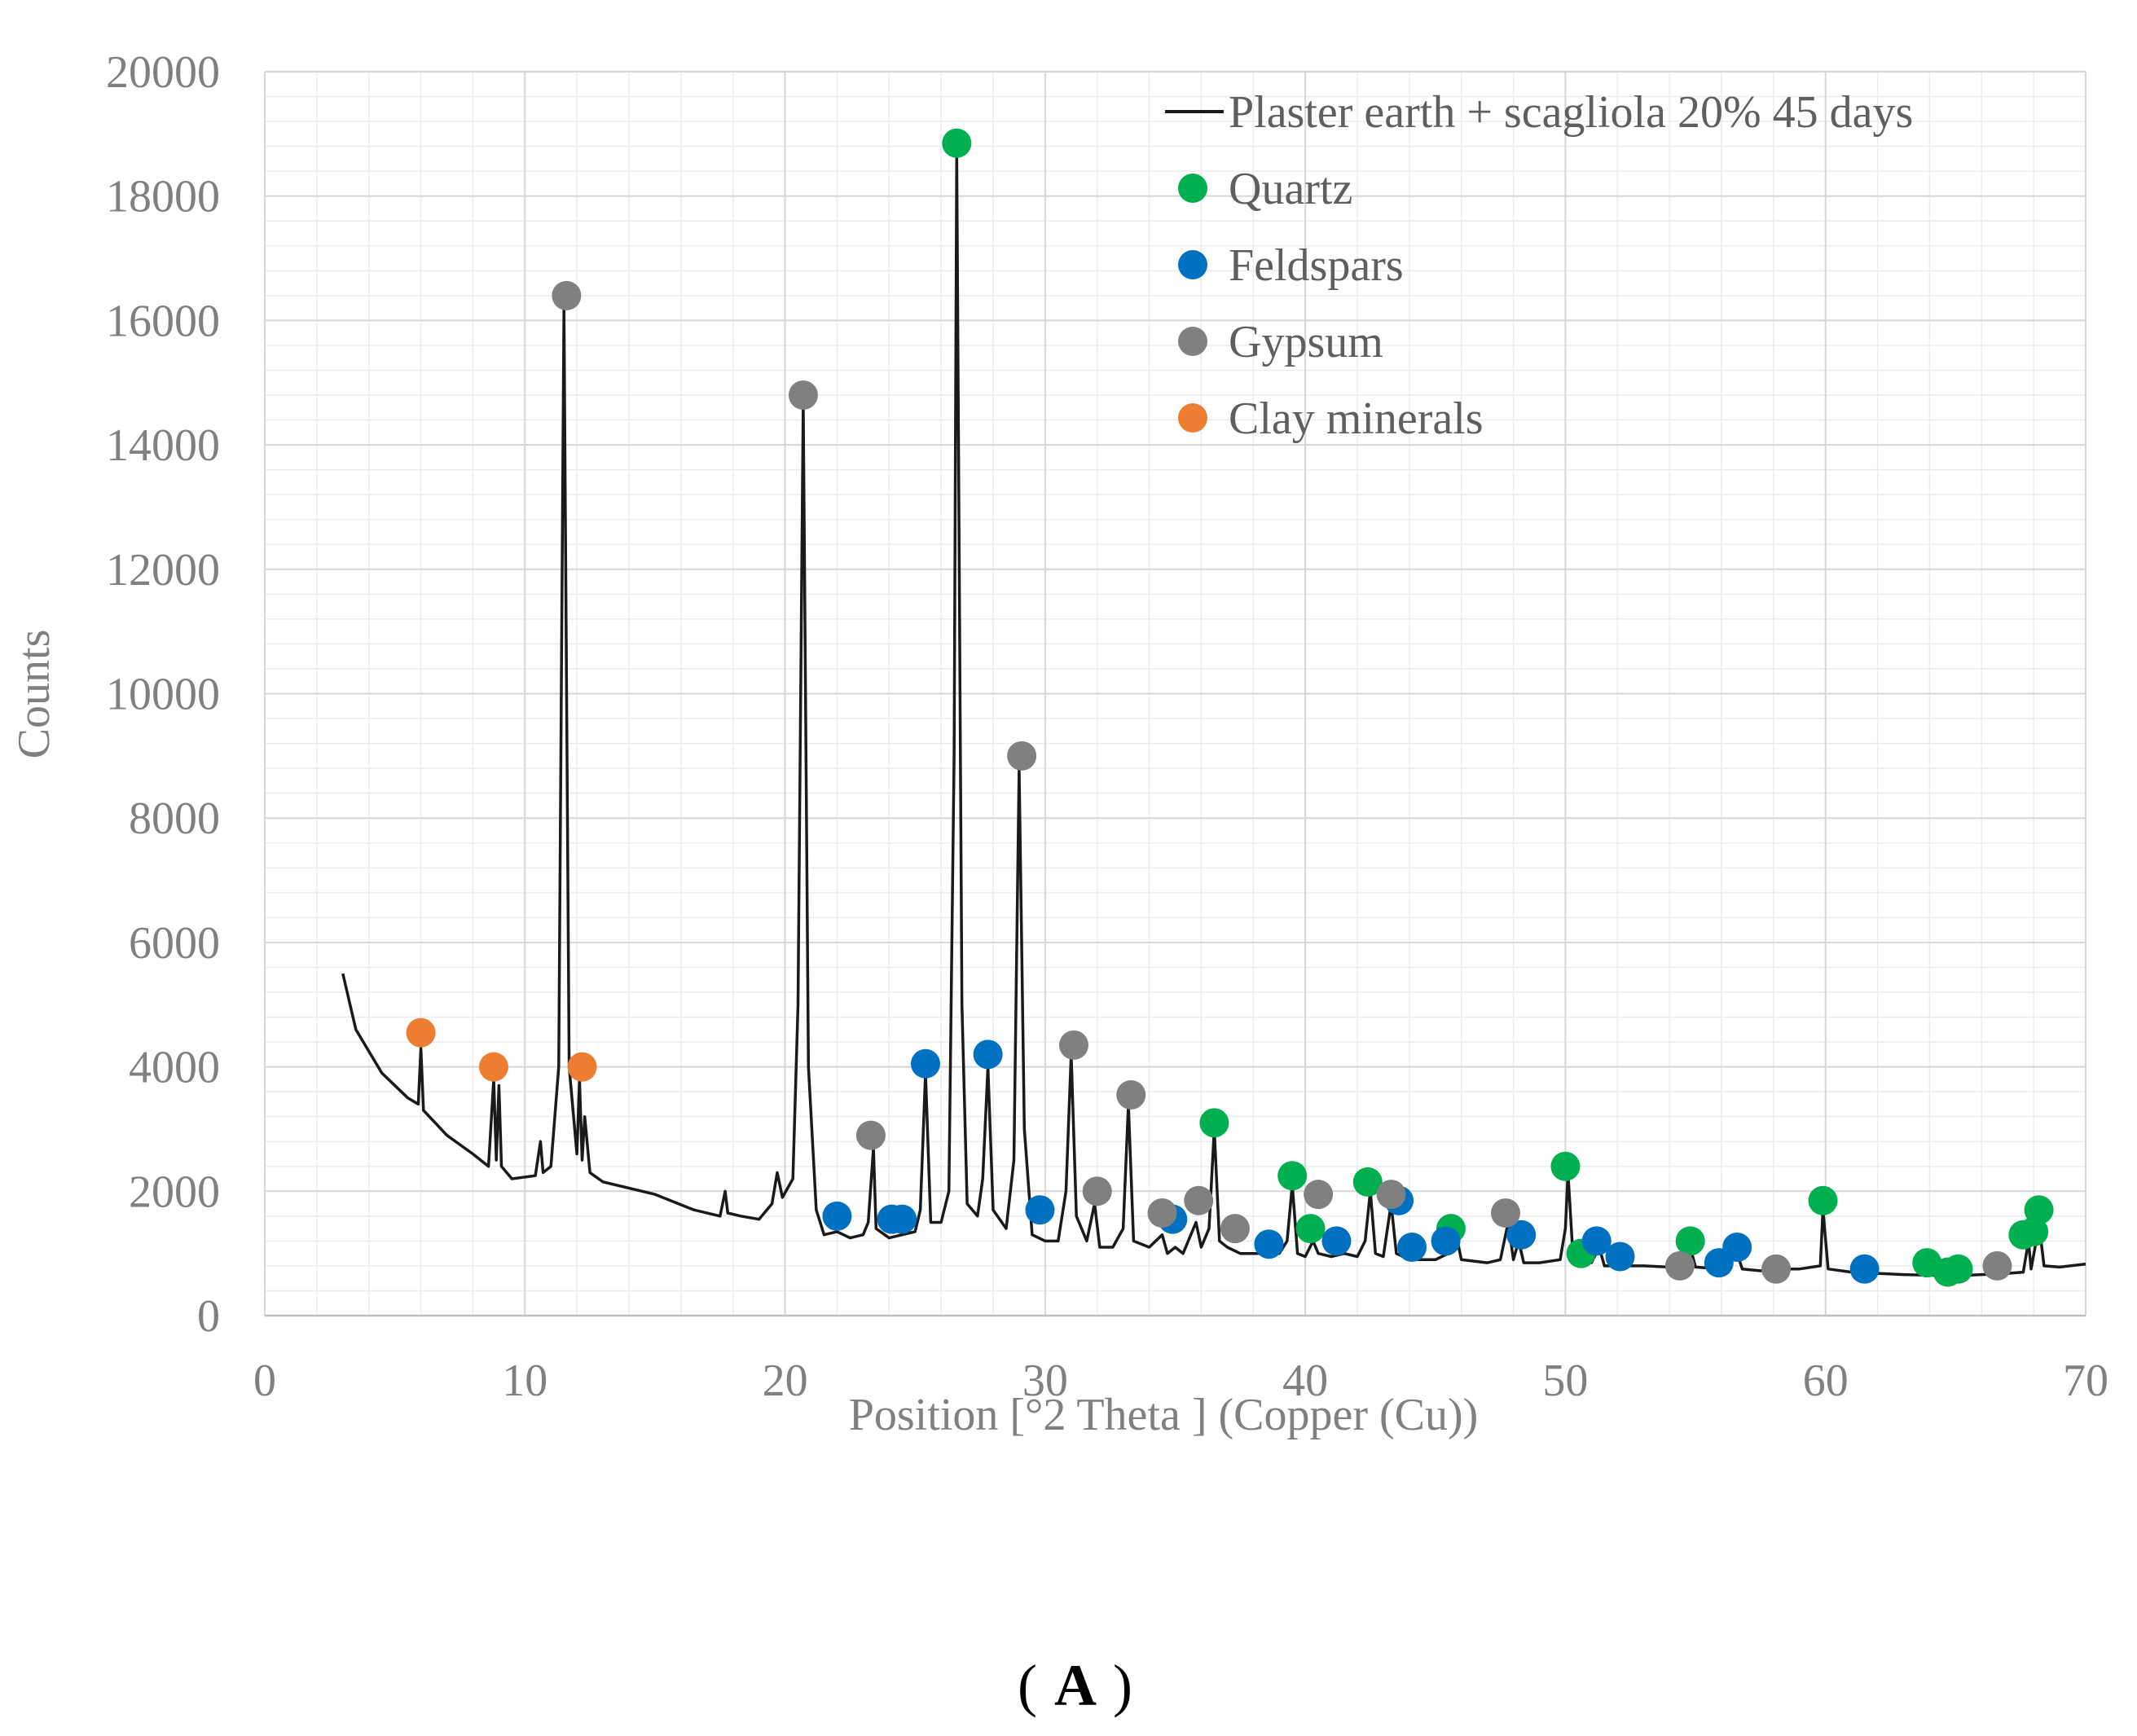 This screenshot has height=1736, width=2137. I want to click on x-tick-label: 60, so click(1826, 1381).